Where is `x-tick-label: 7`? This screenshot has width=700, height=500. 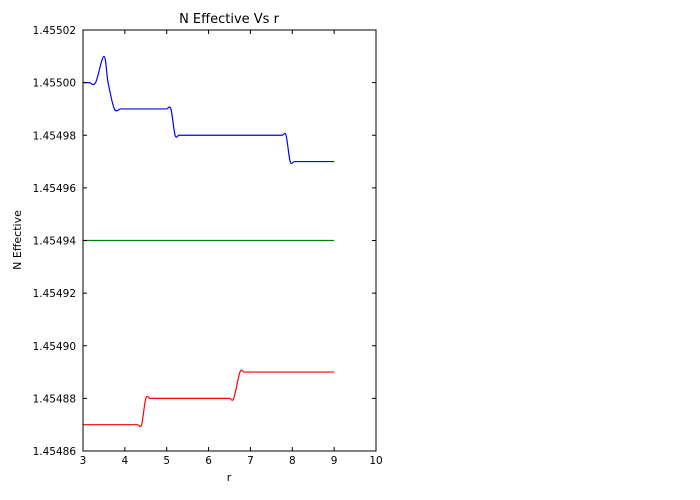
x-tick-label: 7 is located at coordinates (250, 461).